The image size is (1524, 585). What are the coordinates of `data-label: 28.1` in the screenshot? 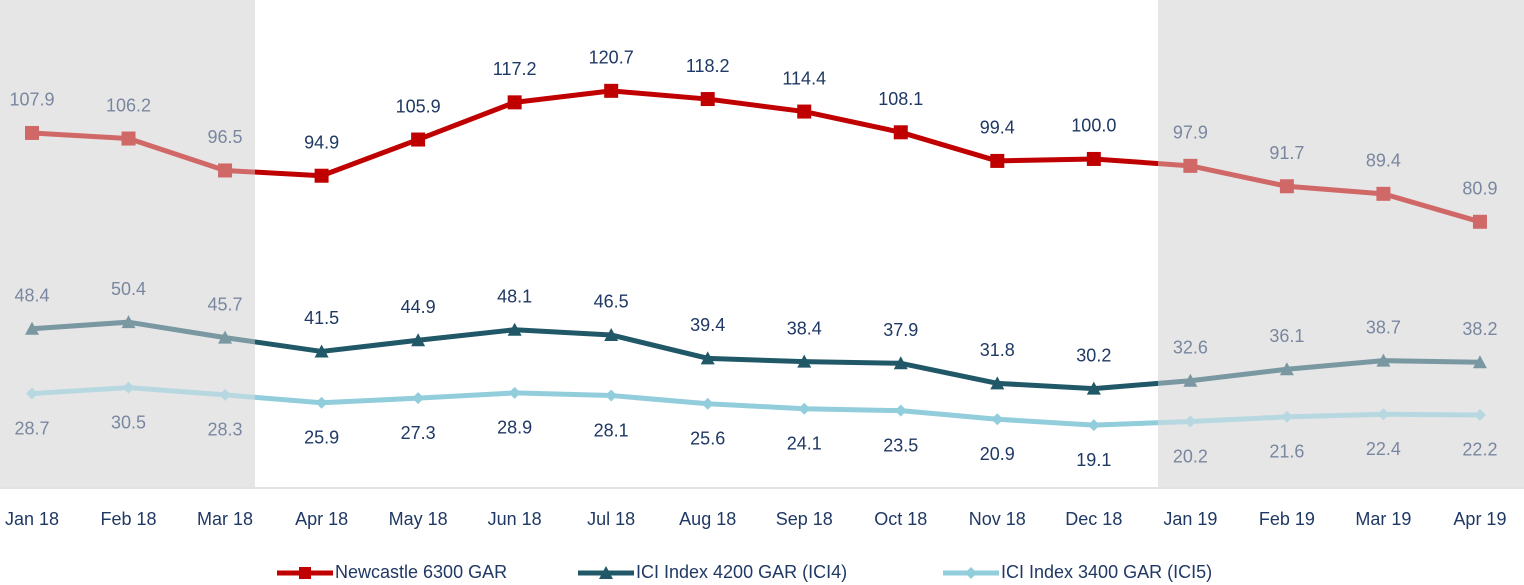 It's located at (611, 430).